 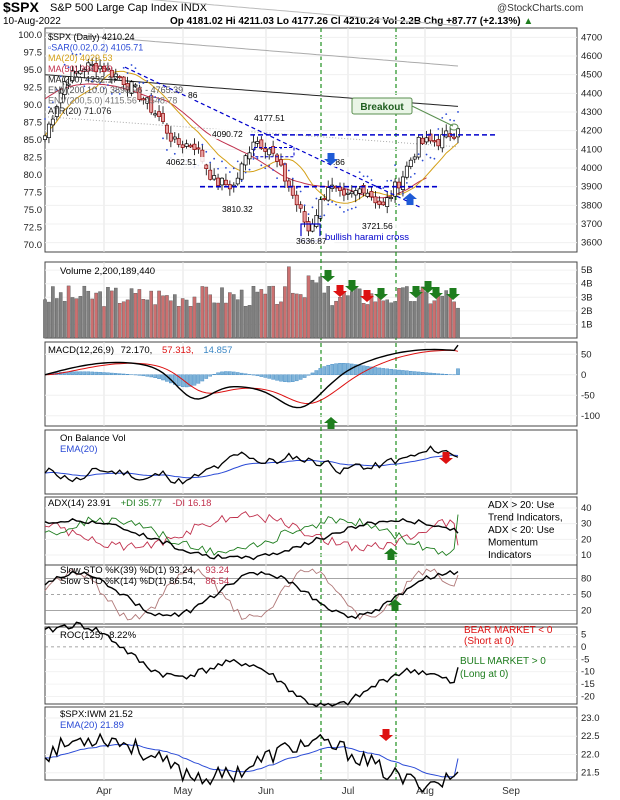 I want to click on month-label-may: May, so click(x=183, y=791).